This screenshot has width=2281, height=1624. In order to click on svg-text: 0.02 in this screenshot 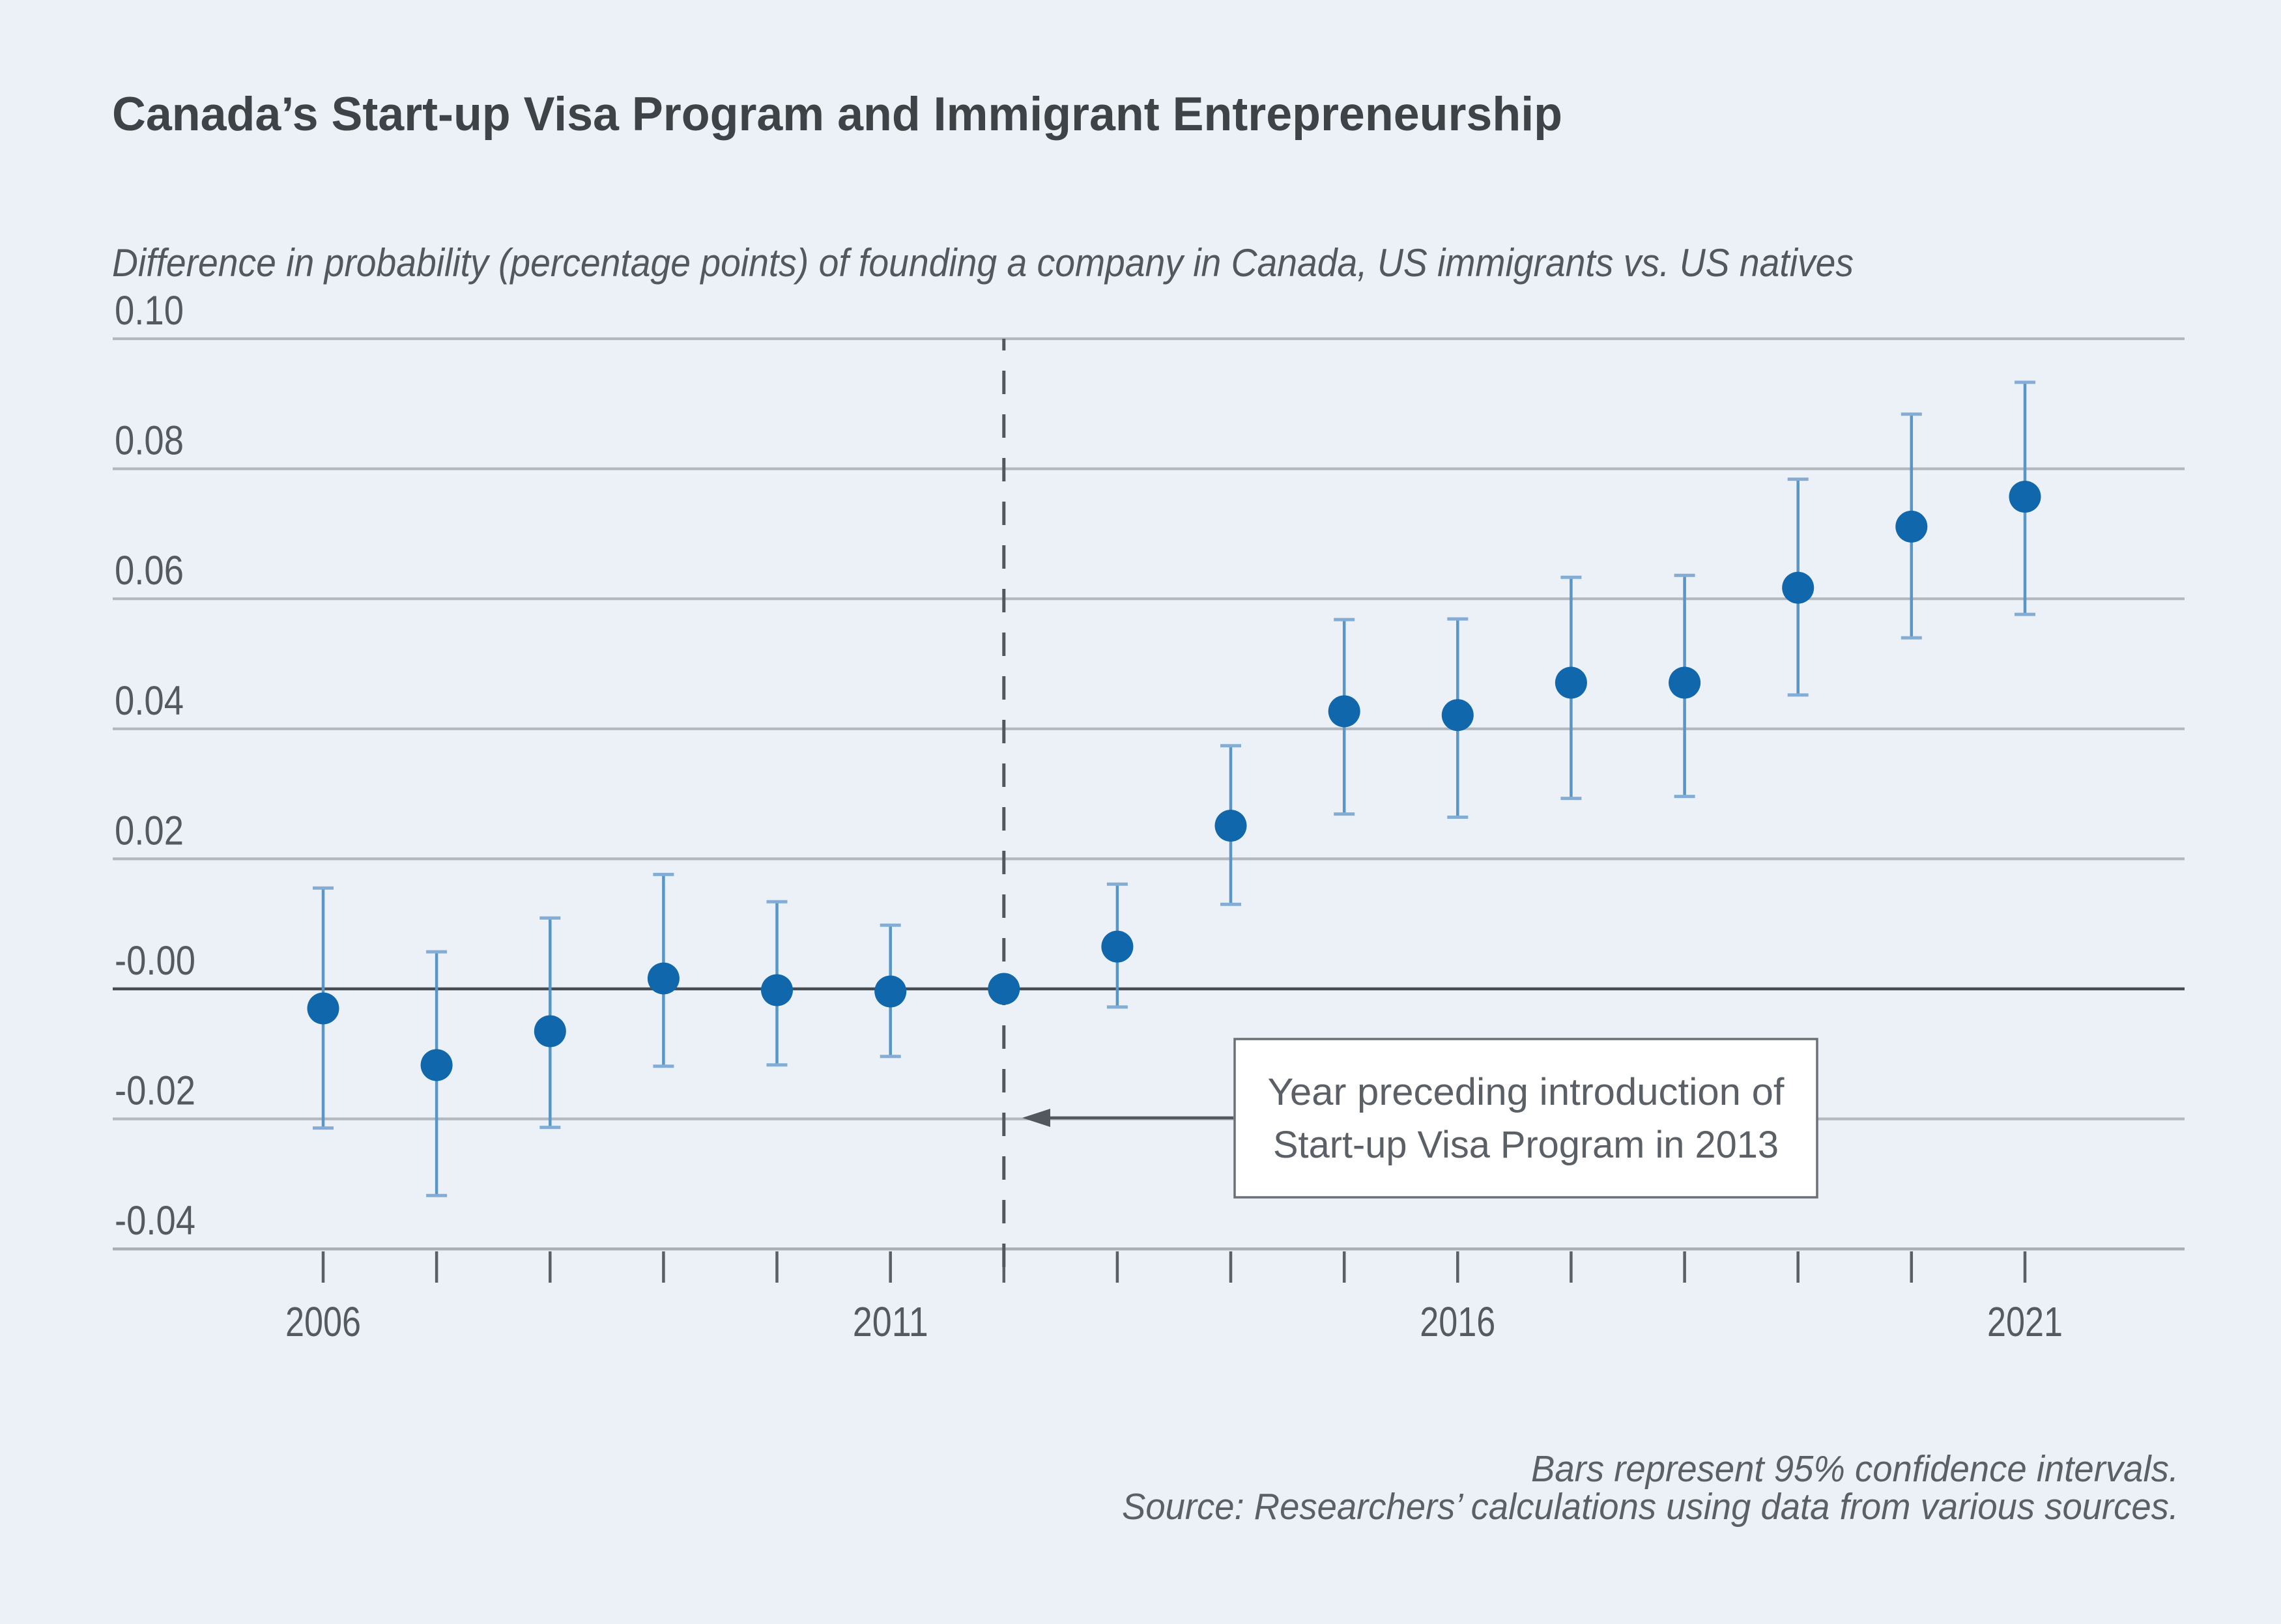, I will do `click(149, 830)`.